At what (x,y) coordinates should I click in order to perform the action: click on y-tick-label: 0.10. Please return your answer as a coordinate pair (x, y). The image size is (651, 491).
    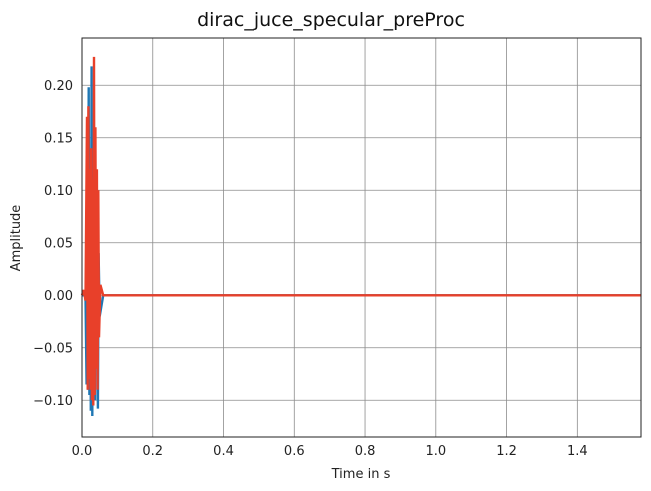
    Looking at the image, I should click on (58, 191).